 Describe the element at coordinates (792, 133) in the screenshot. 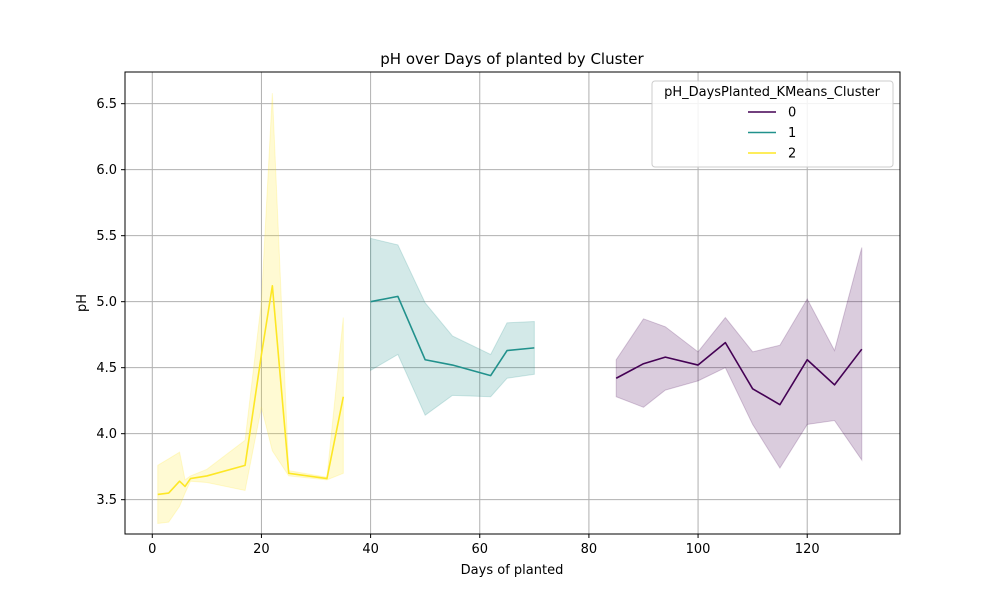

I see `legend-label-cluster-1: 1` at that location.